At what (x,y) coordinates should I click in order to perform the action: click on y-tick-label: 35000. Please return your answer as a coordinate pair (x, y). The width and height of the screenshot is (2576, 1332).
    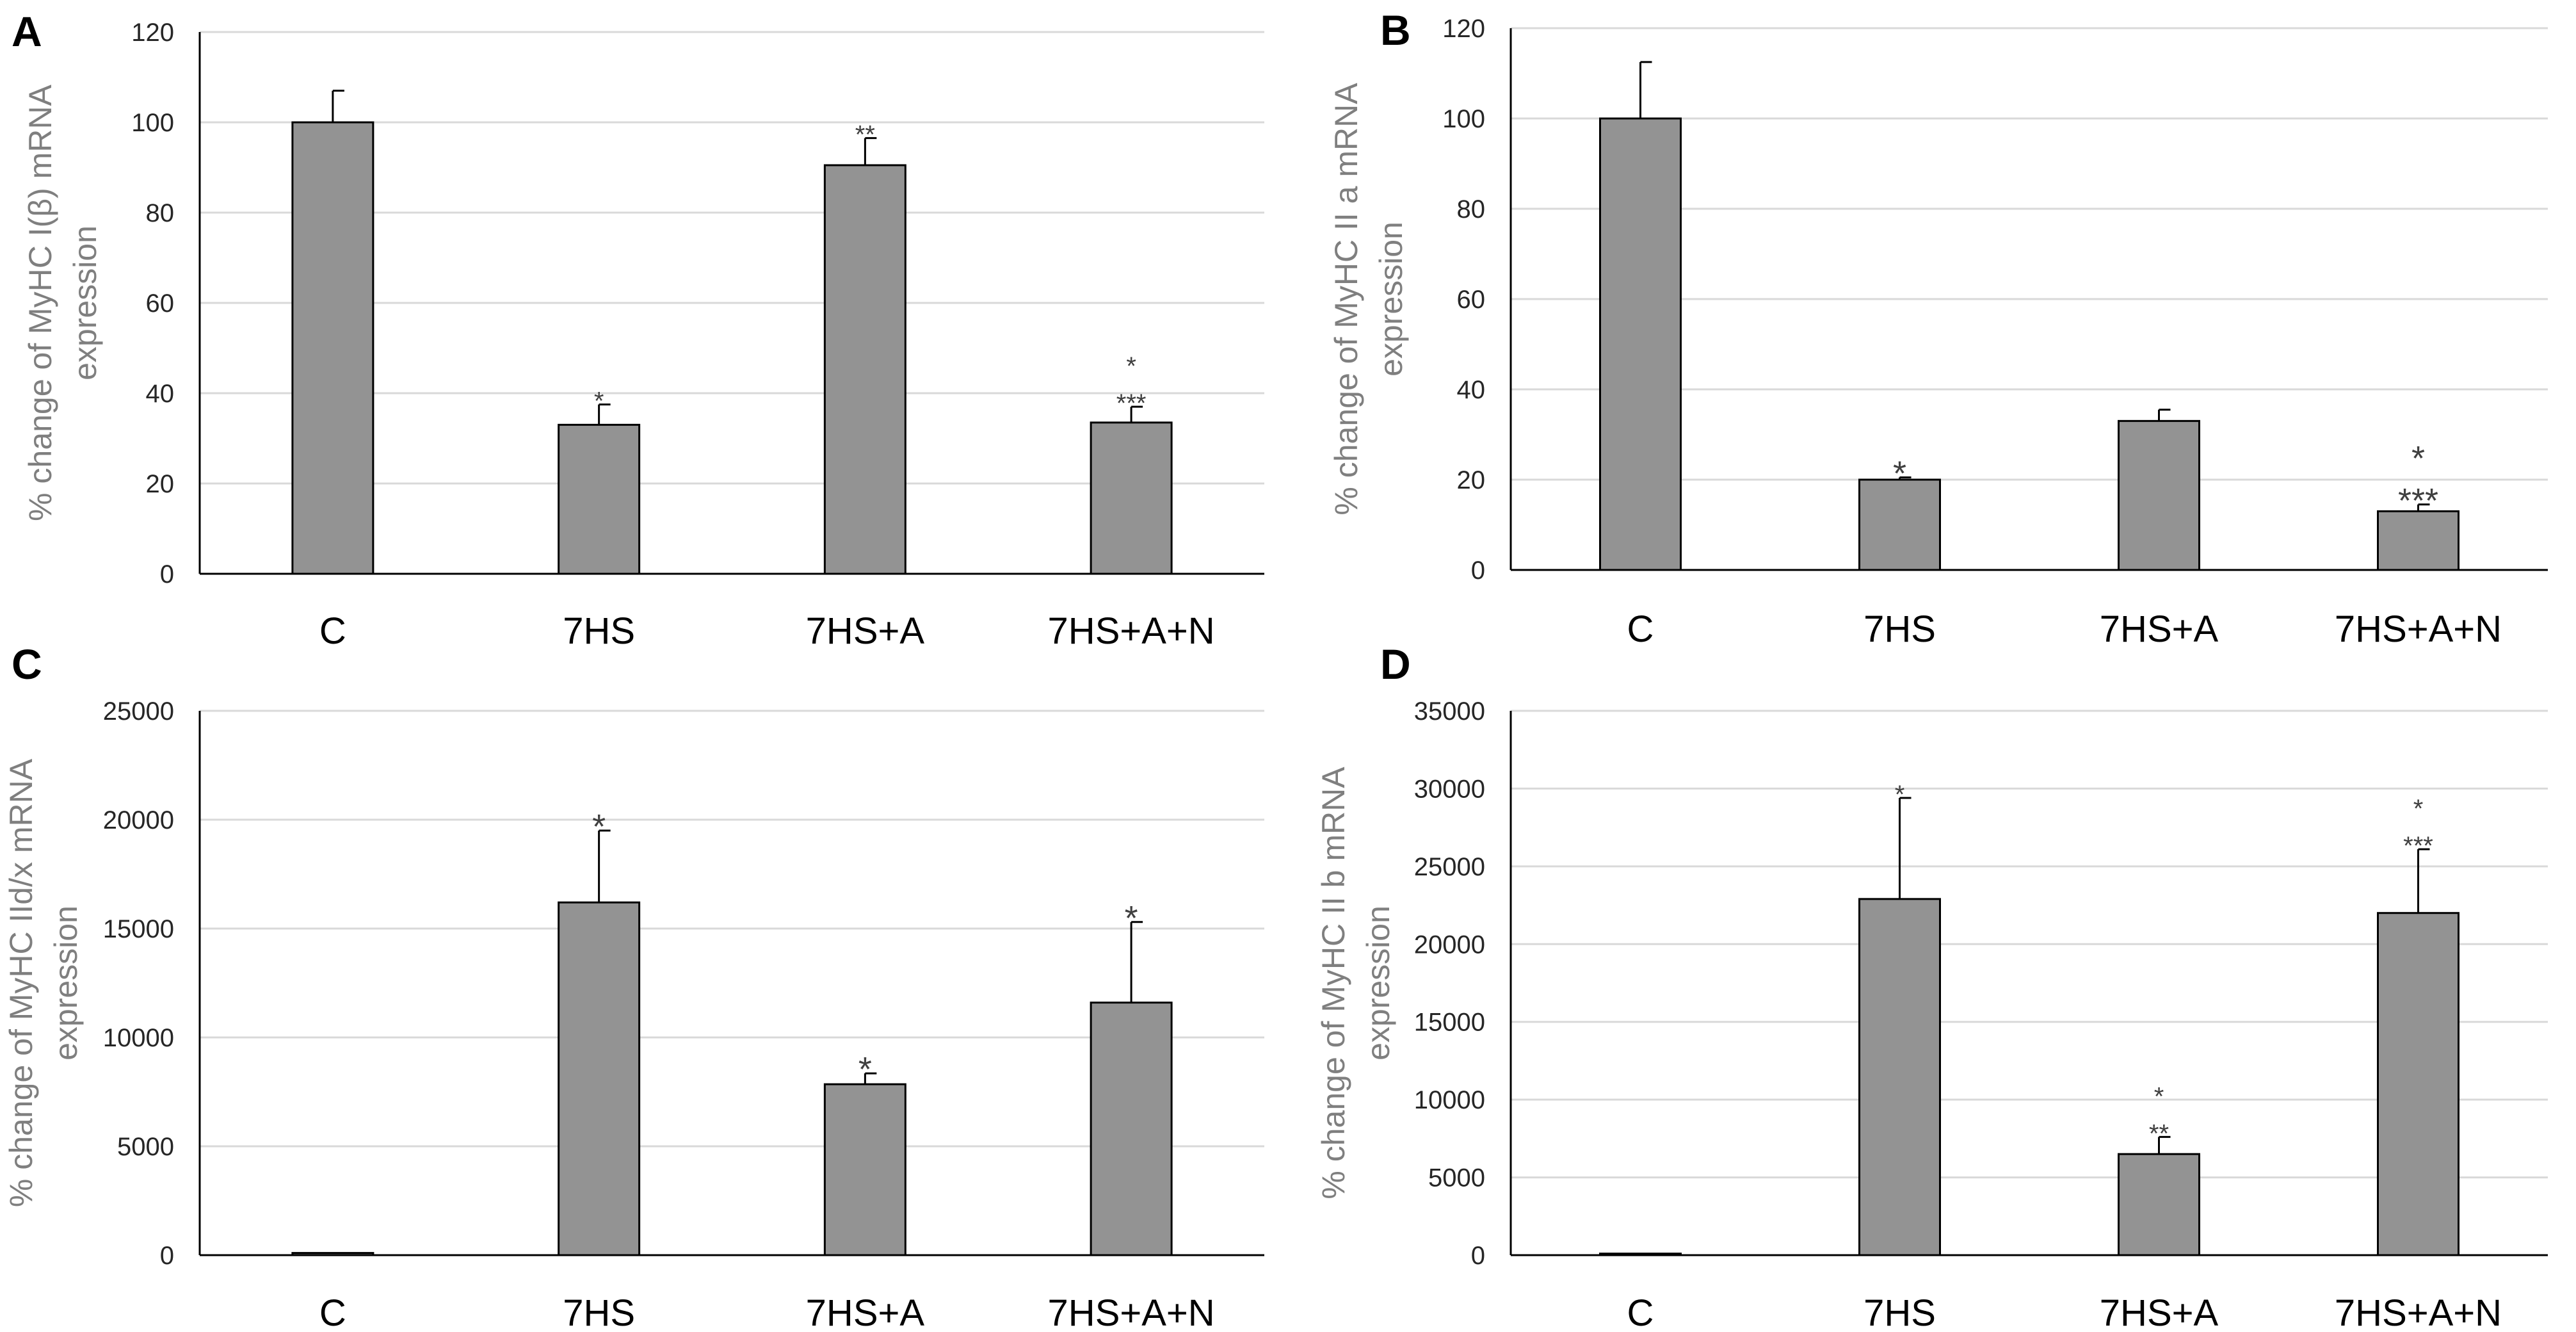
    Looking at the image, I should click on (1449, 711).